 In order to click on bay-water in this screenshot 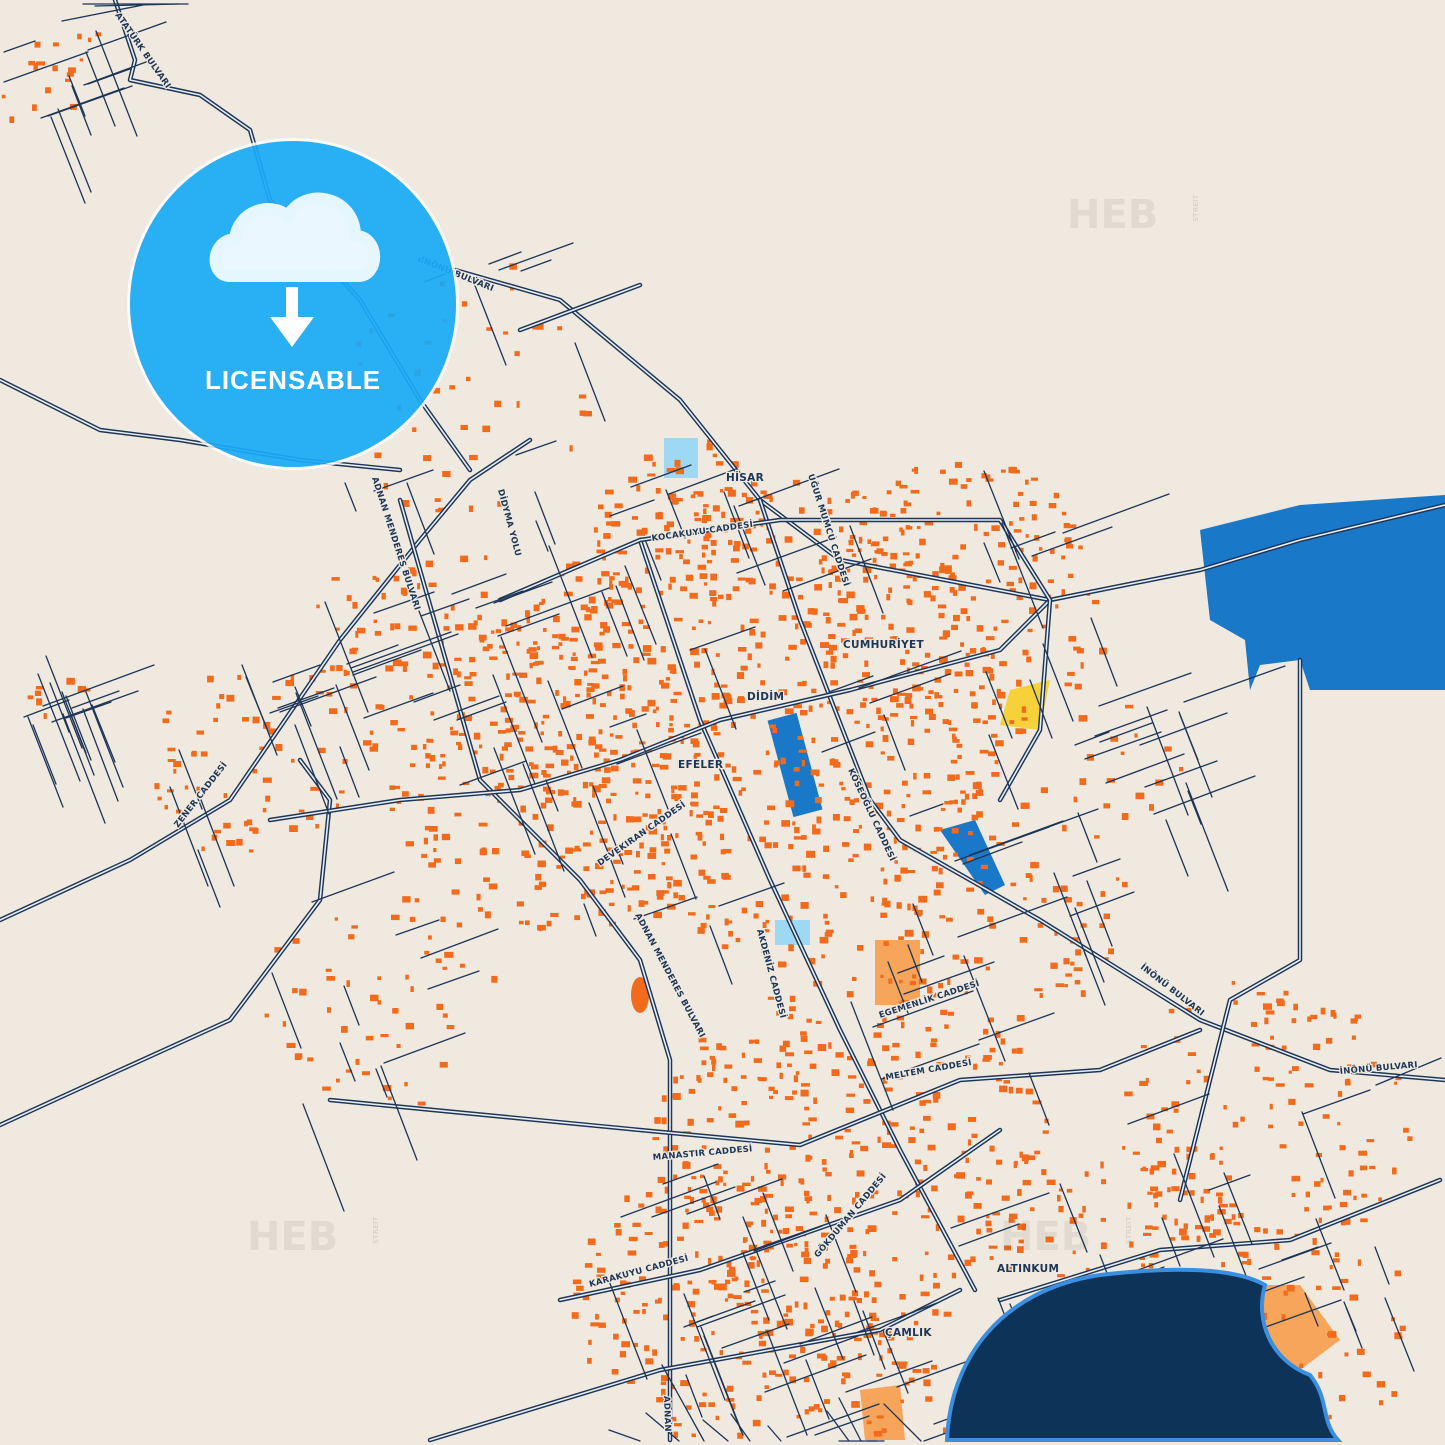, I will do `click(1143, 1354)`.